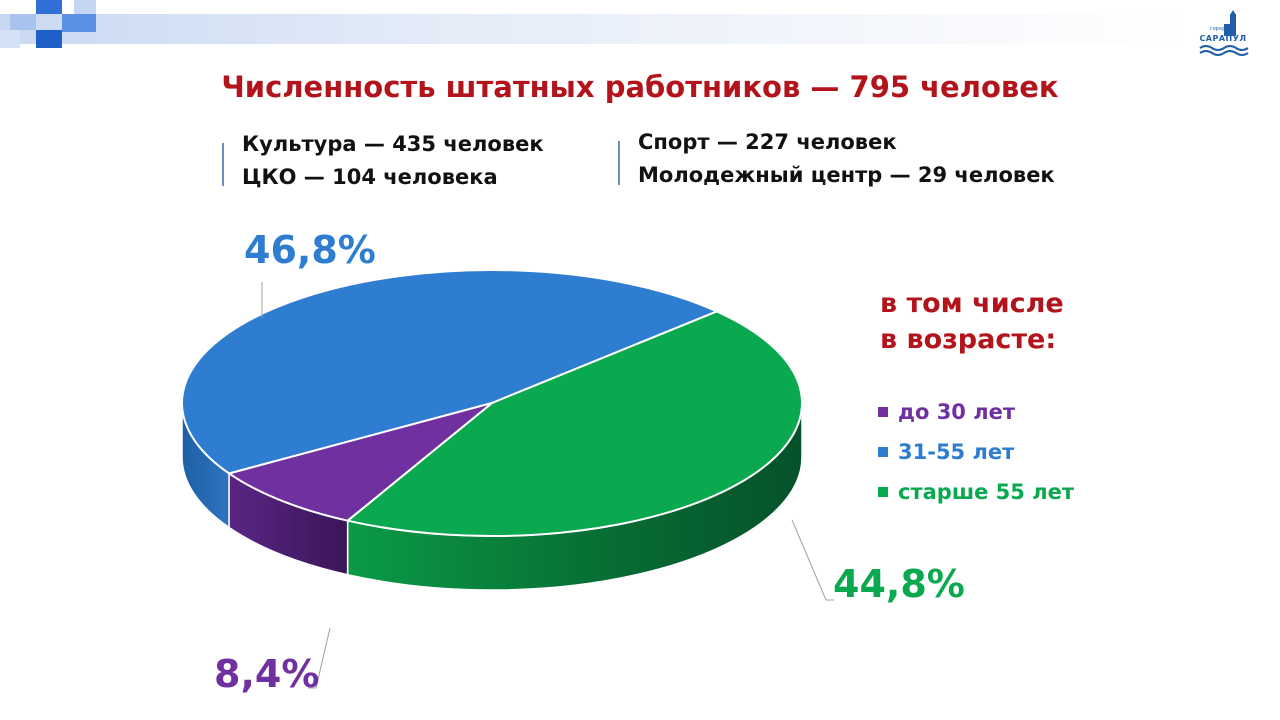 This screenshot has width=1280, height=720. I want to click on legend-label: старше 55 лет, so click(986, 492).